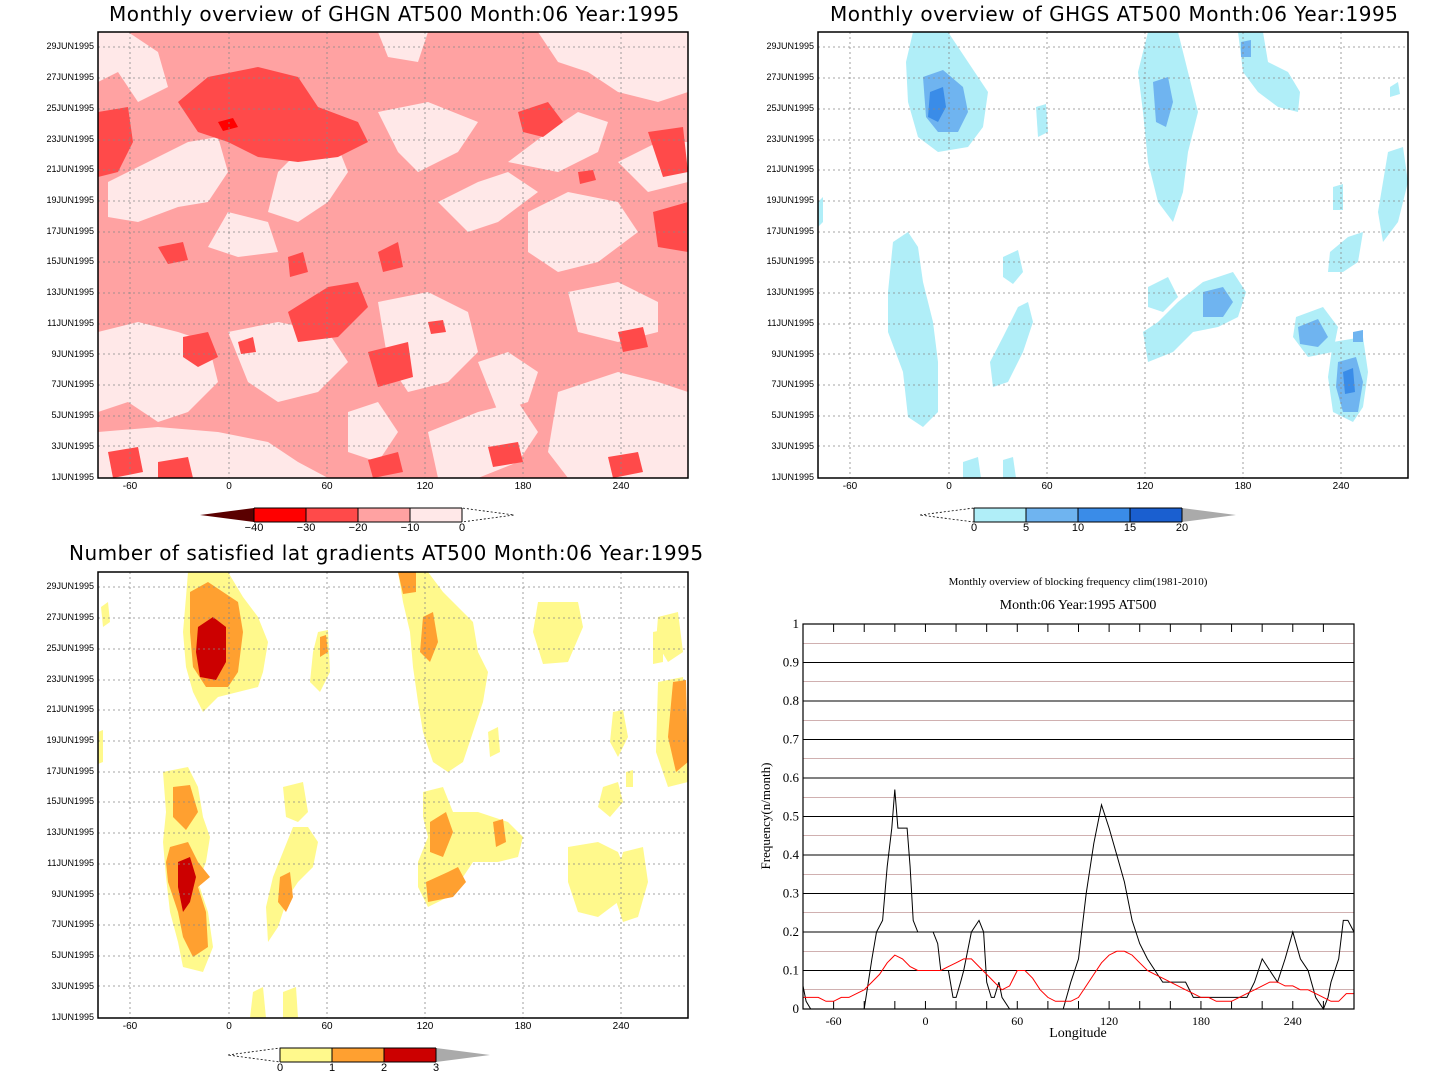  I want to click on colorbar-label: 15, so click(1130, 528).